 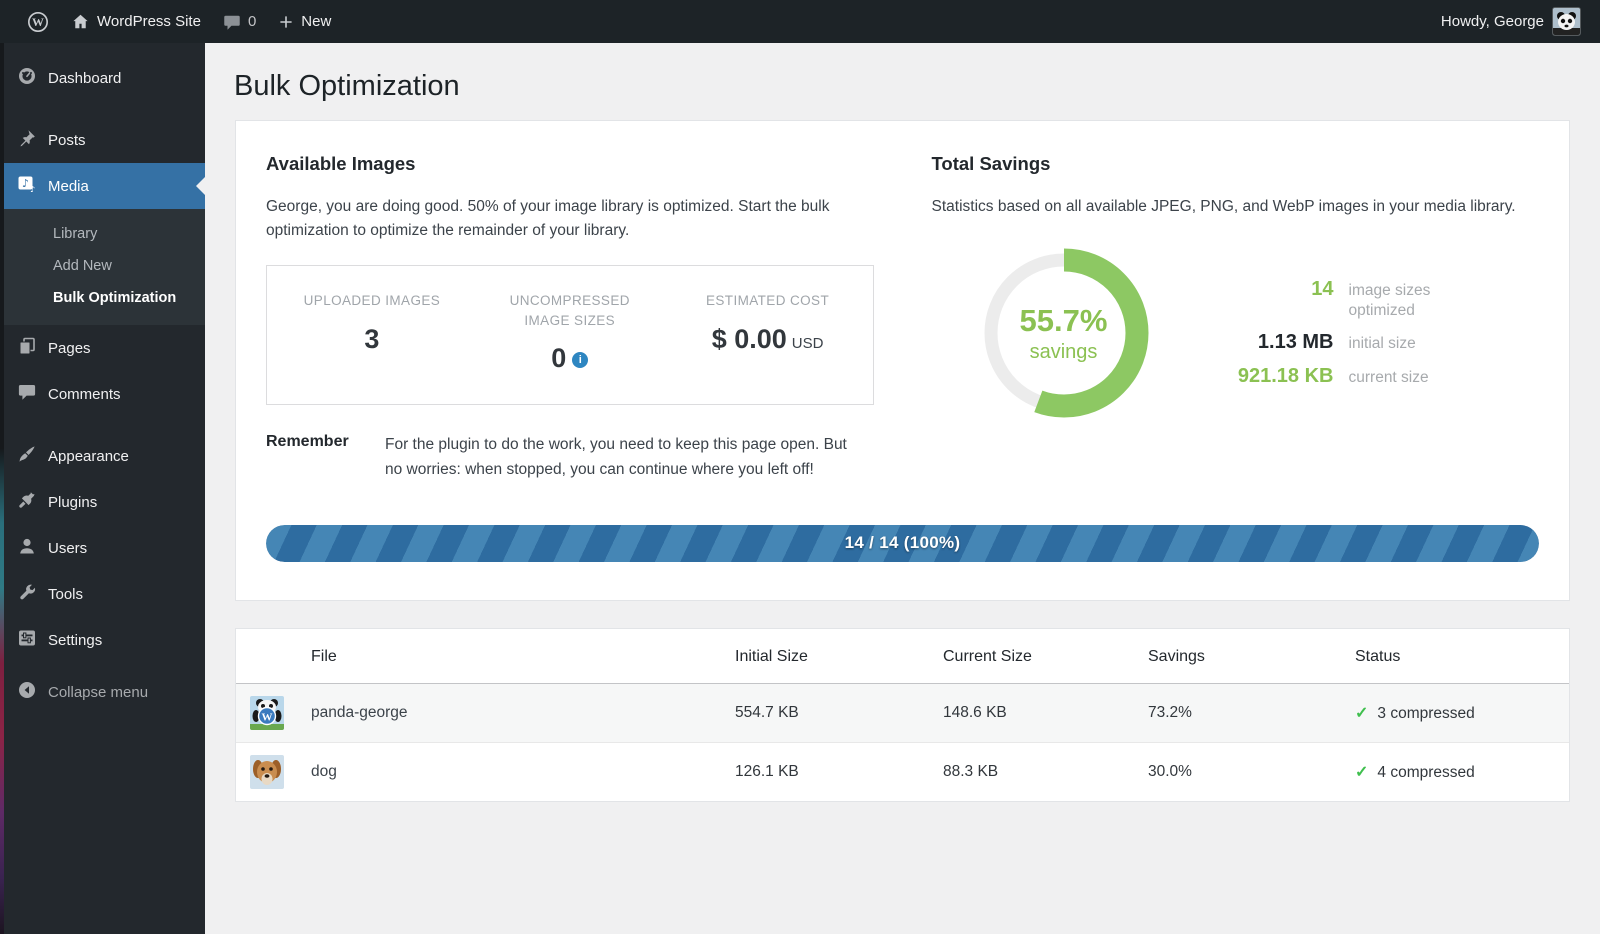 I want to click on stat-uploaded-images: UPLOADED IMAGES 3, so click(x=372, y=332).